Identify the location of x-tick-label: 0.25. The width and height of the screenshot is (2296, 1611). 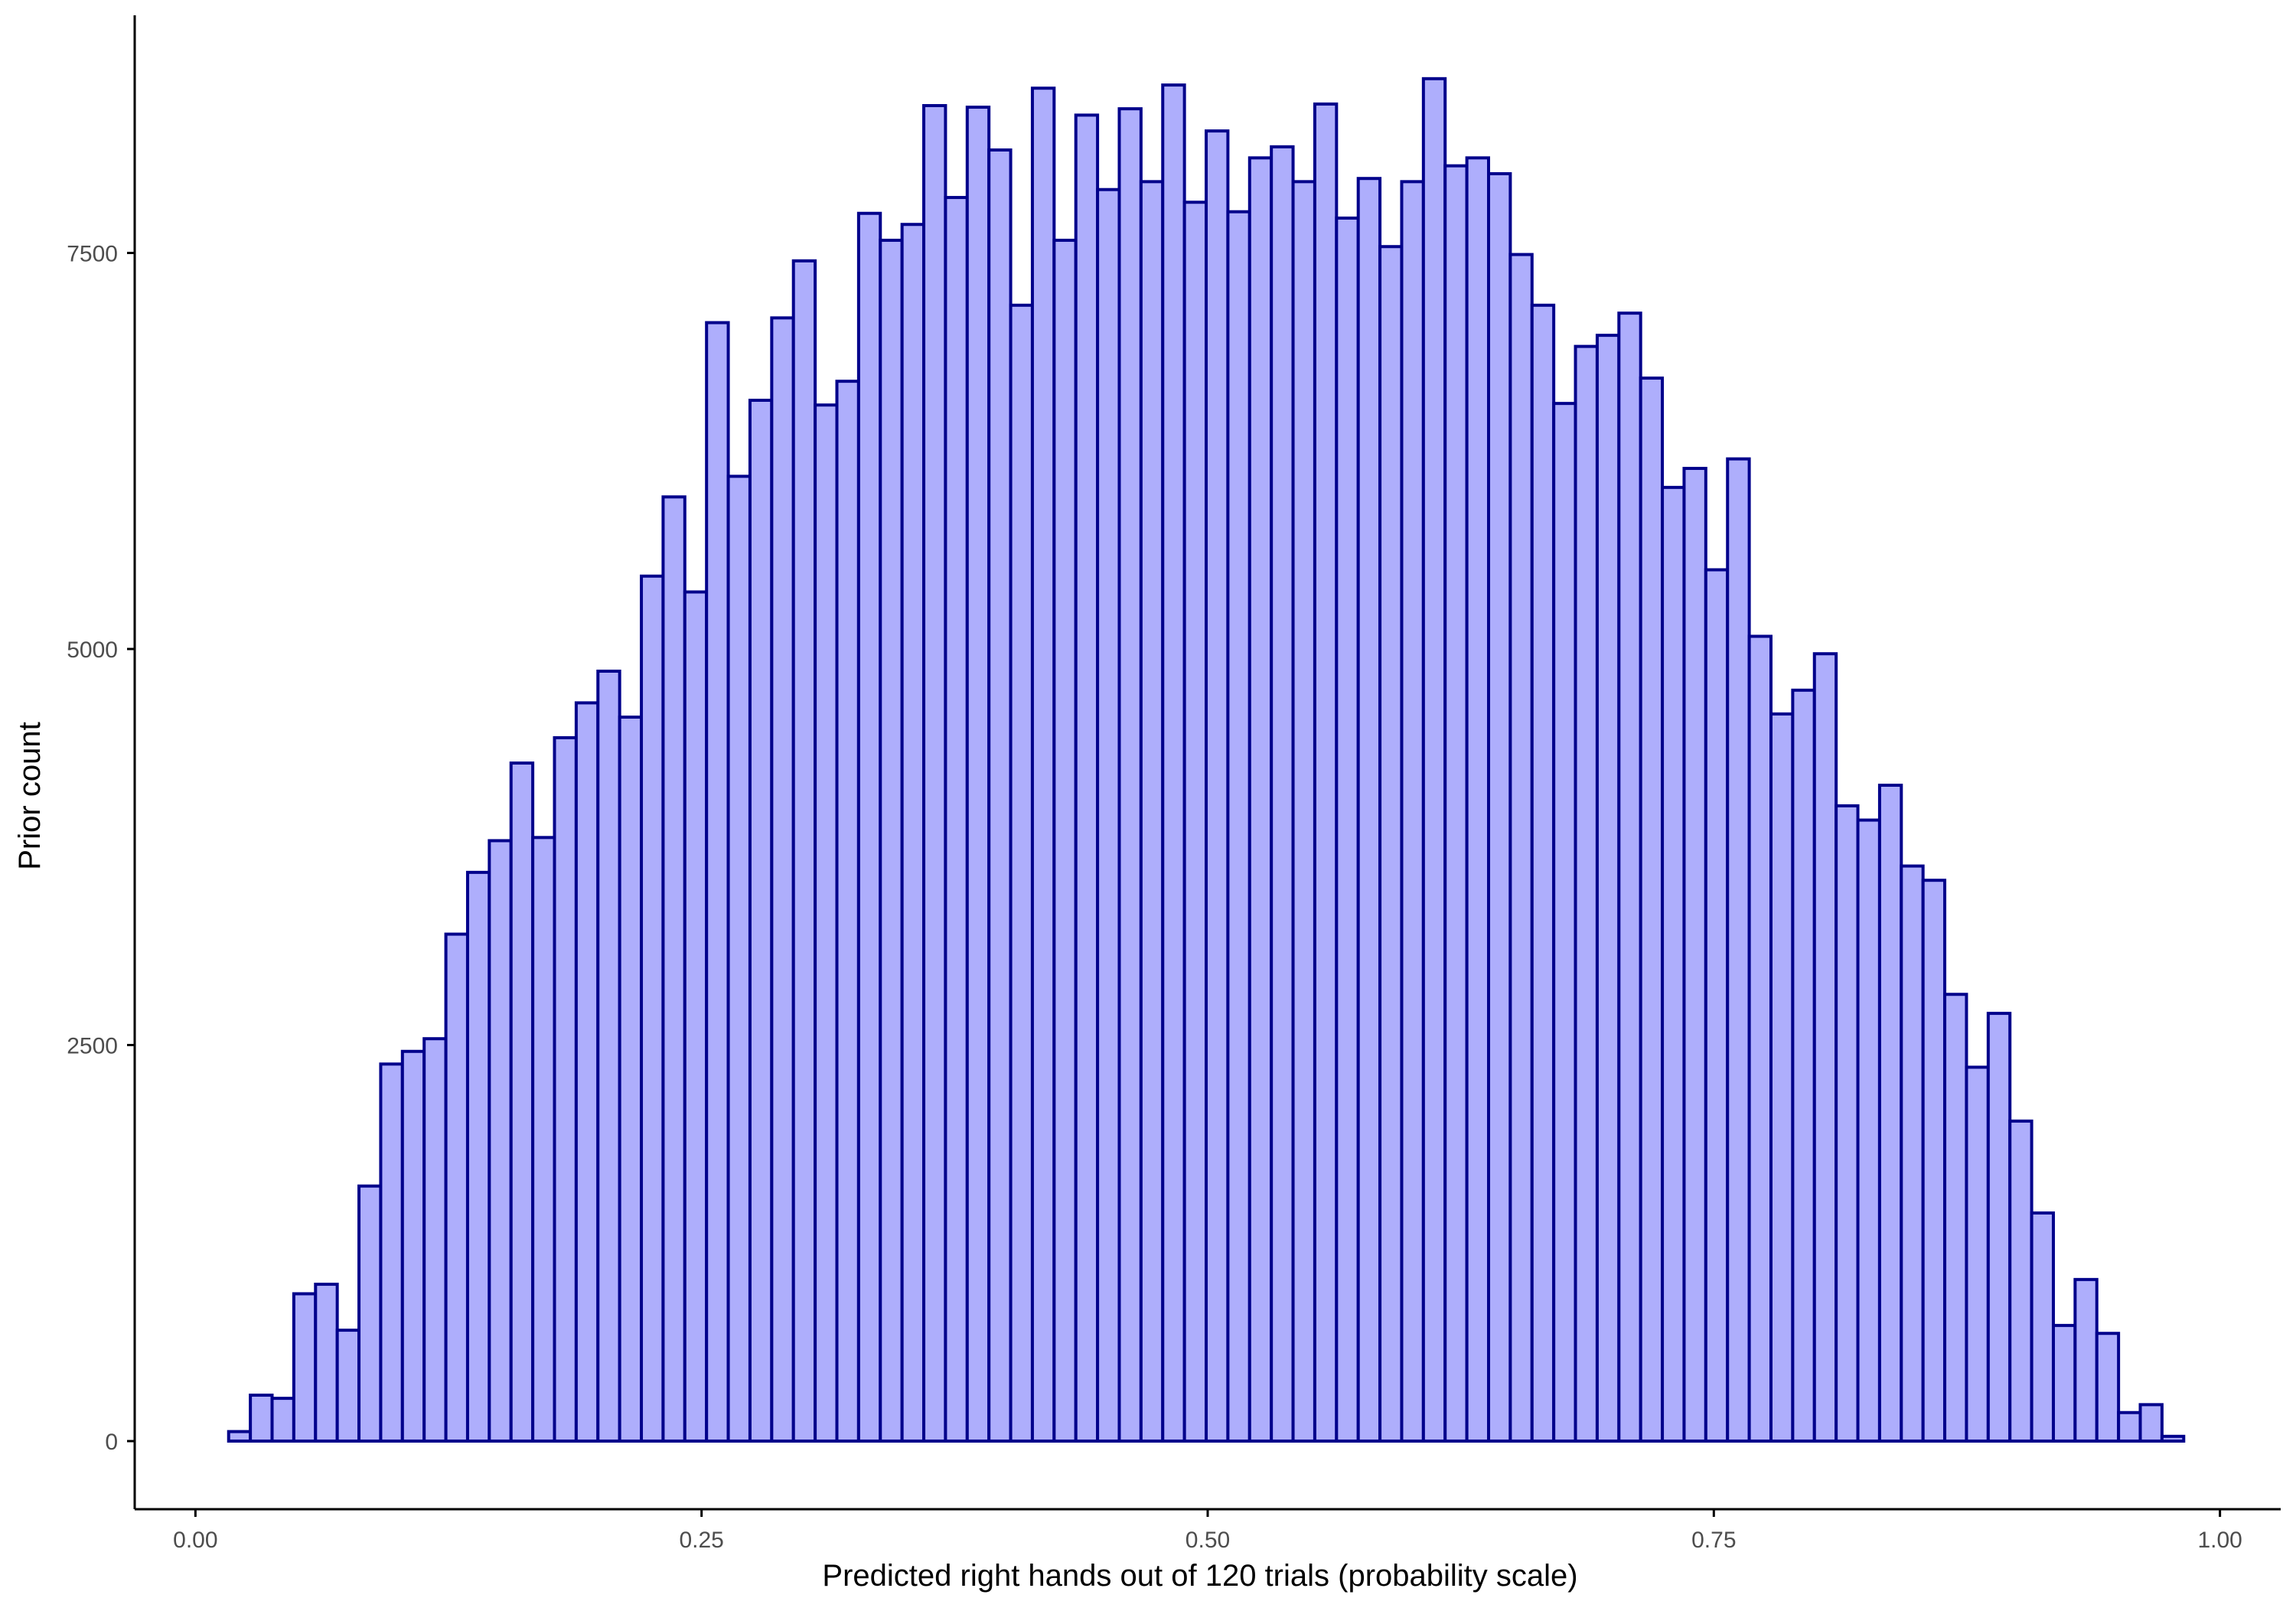
(701, 1540).